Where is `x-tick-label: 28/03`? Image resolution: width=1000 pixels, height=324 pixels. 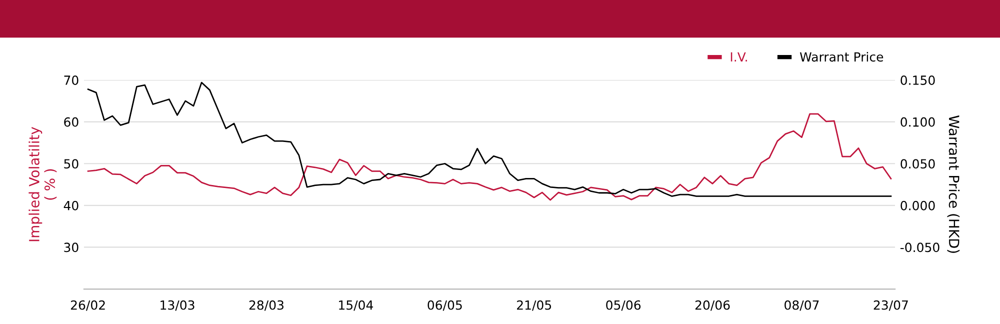
x-tick-label: 28/03 is located at coordinates (266, 305).